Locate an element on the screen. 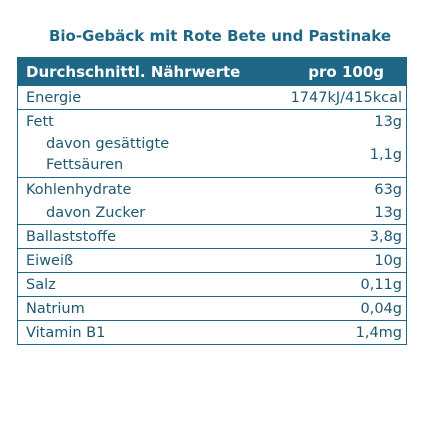 Image resolution: width=440 pixels, height=440 pixels. salt-value: 0,11g is located at coordinates (381, 284).